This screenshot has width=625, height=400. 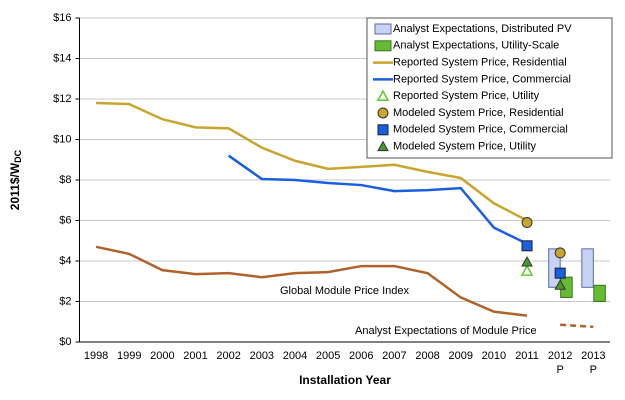 I want to click on legend-label: Modeled System Price, Utility, so click(x=465, y=147).